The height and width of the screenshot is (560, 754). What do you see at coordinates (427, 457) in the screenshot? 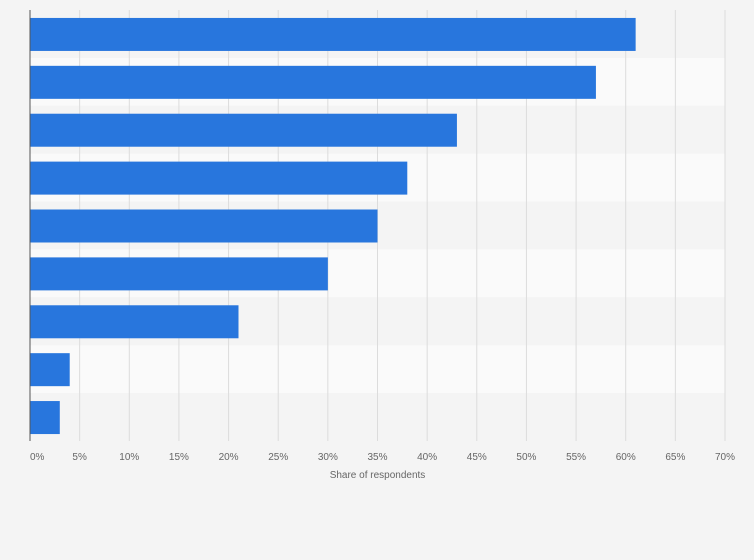
I see `x-tick-label: 40%` at bounding box center [427, 457].